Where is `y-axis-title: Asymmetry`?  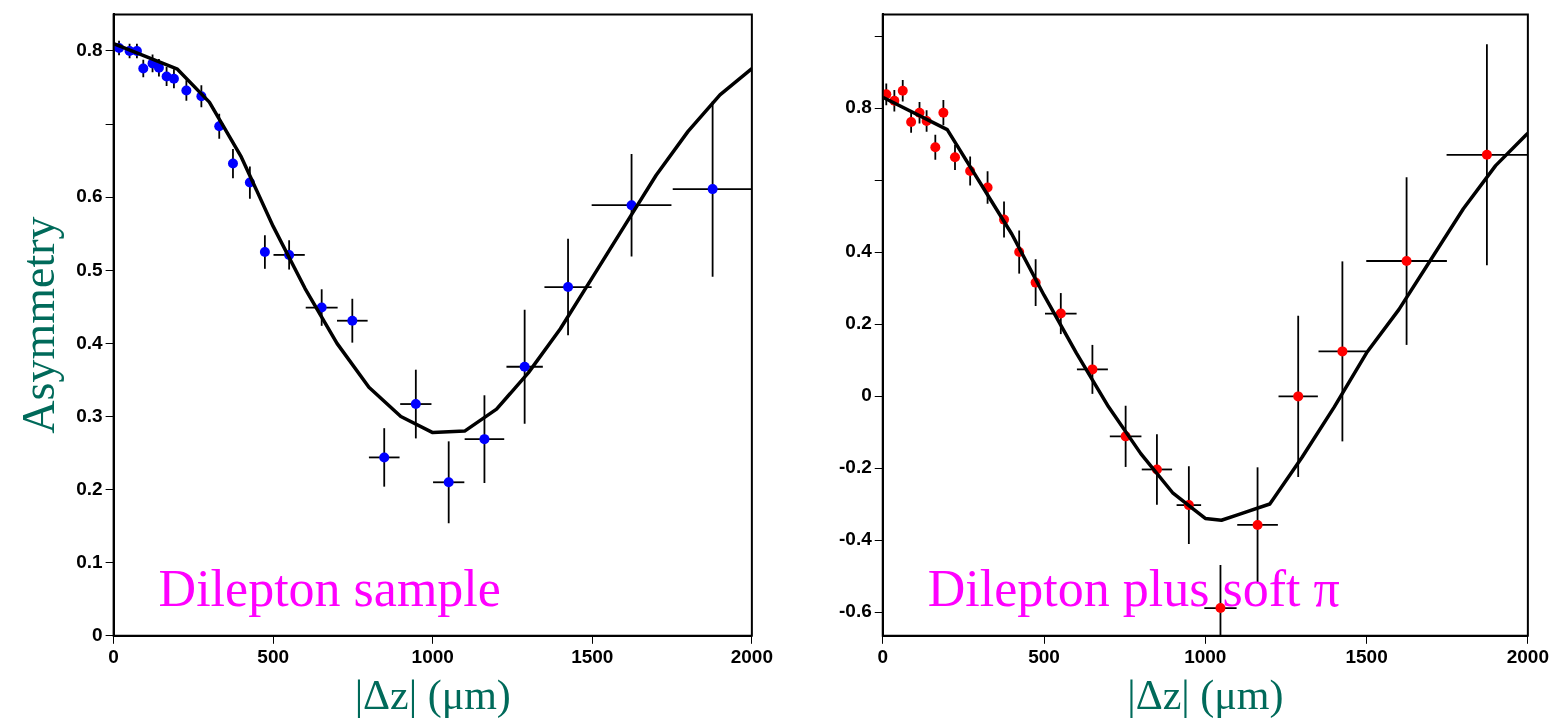
y-axis-title: Asymmetry is located at coordinates (38, 325).